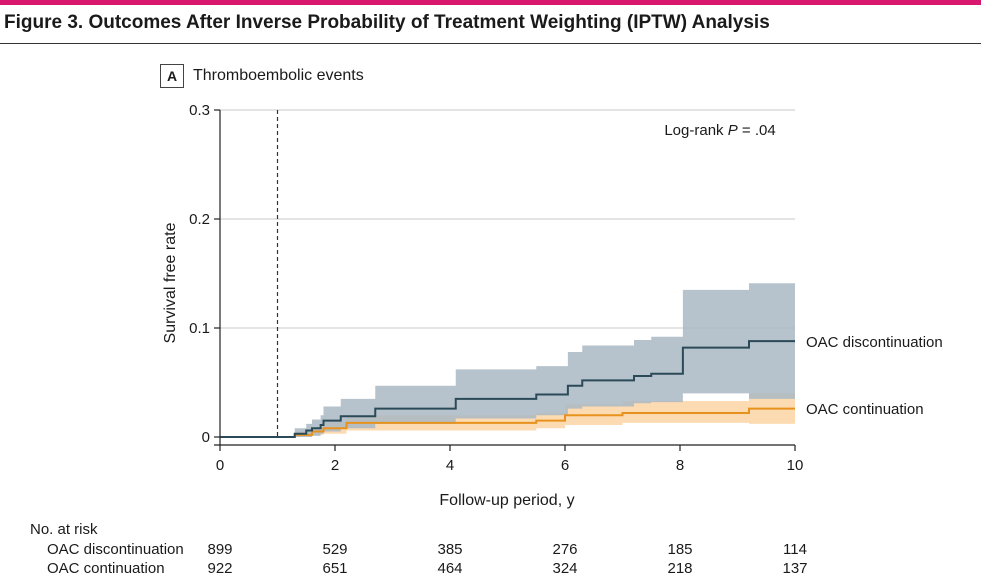 This screenshot has height=584, width=981. What do you see at coordinates (795, 549) in the screenshot?
I see `risk-value: 114` at bounding box center [795, 549].